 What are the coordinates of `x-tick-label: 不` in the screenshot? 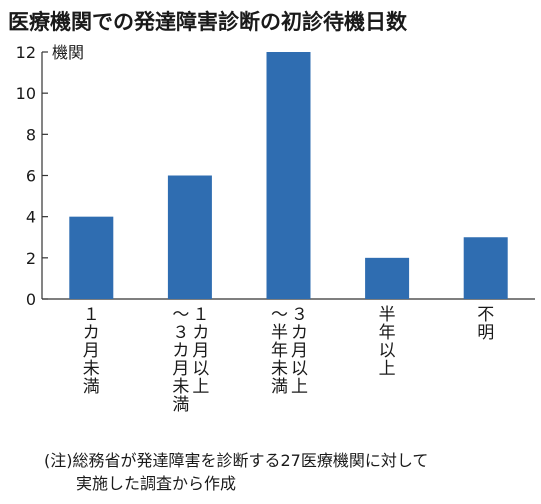 It's located at (485, 315).